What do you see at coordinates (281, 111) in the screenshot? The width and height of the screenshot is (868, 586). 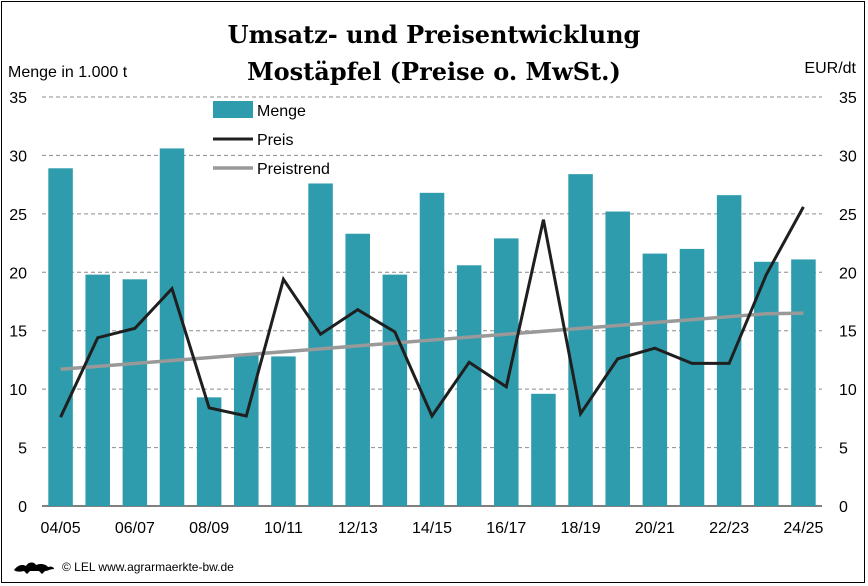 I see `legend-label: Menge` at bounding box center [281, 111].